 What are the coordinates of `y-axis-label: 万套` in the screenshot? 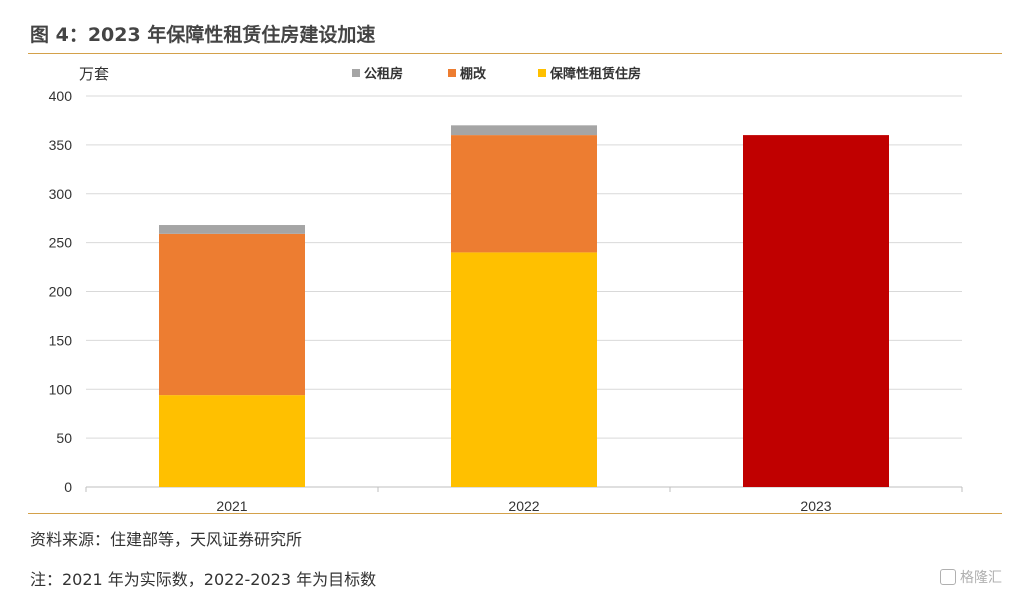 It's located at (94, 74).